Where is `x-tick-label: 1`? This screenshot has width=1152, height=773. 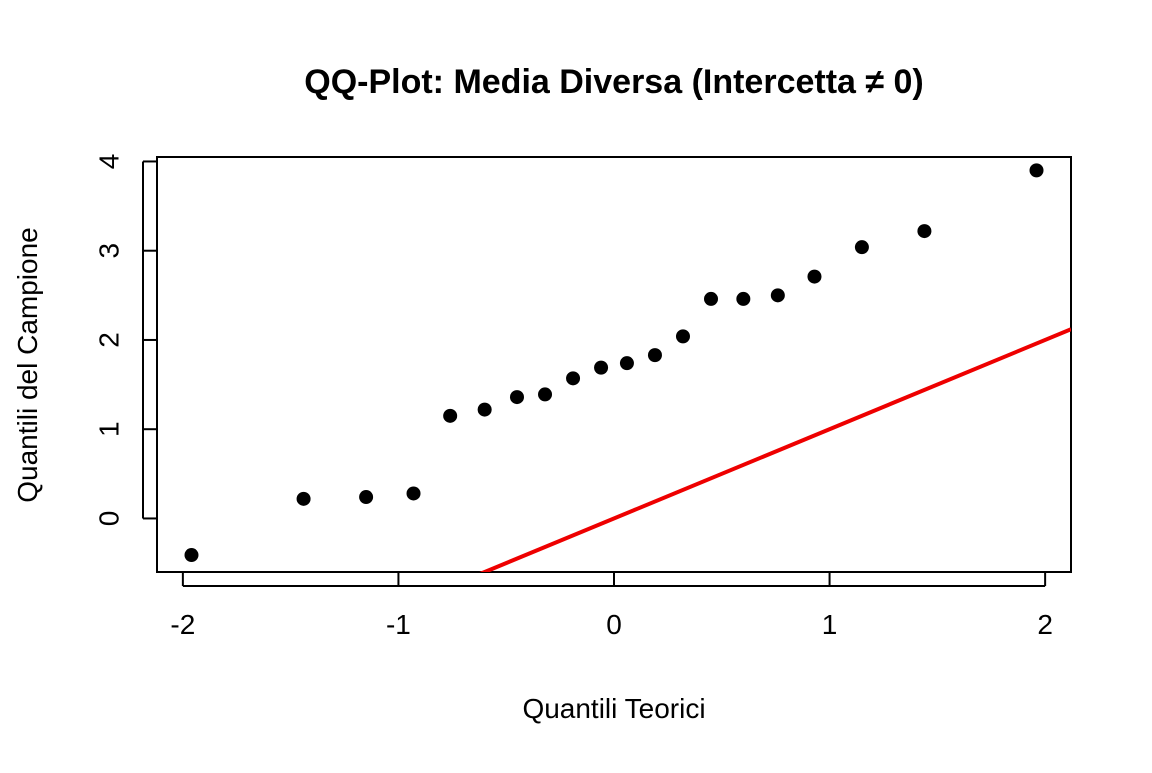 x-tick-label: 1 is located at coordinates (830, 624).